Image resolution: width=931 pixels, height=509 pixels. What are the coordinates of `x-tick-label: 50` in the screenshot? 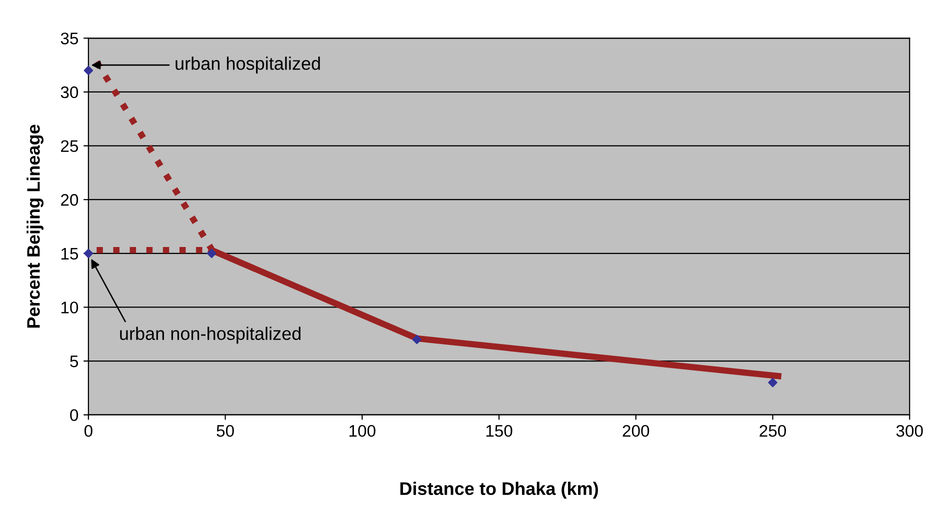 It's located at (225, 430).